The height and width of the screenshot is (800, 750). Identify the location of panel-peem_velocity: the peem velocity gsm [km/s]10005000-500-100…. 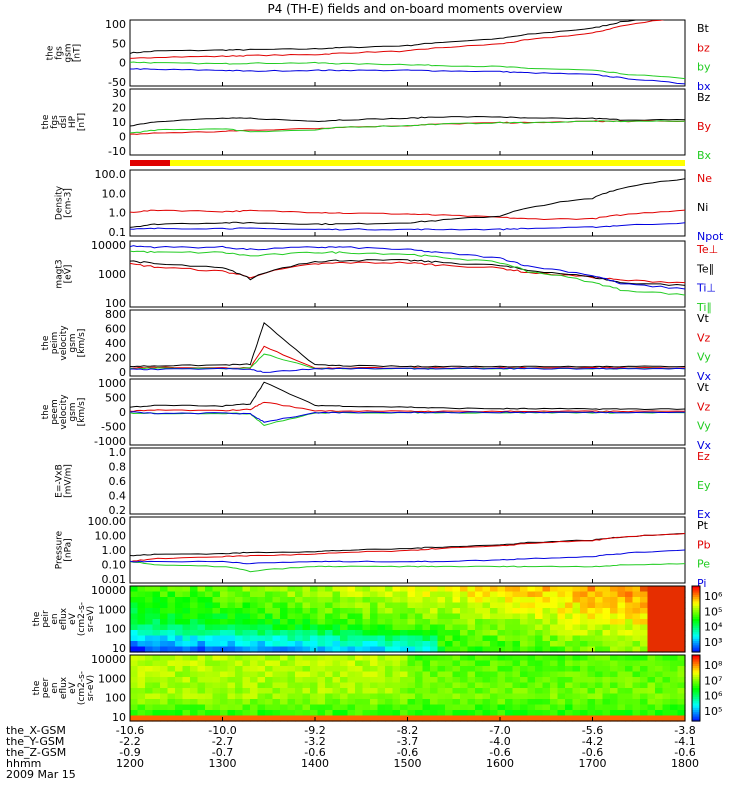
(376, 414).